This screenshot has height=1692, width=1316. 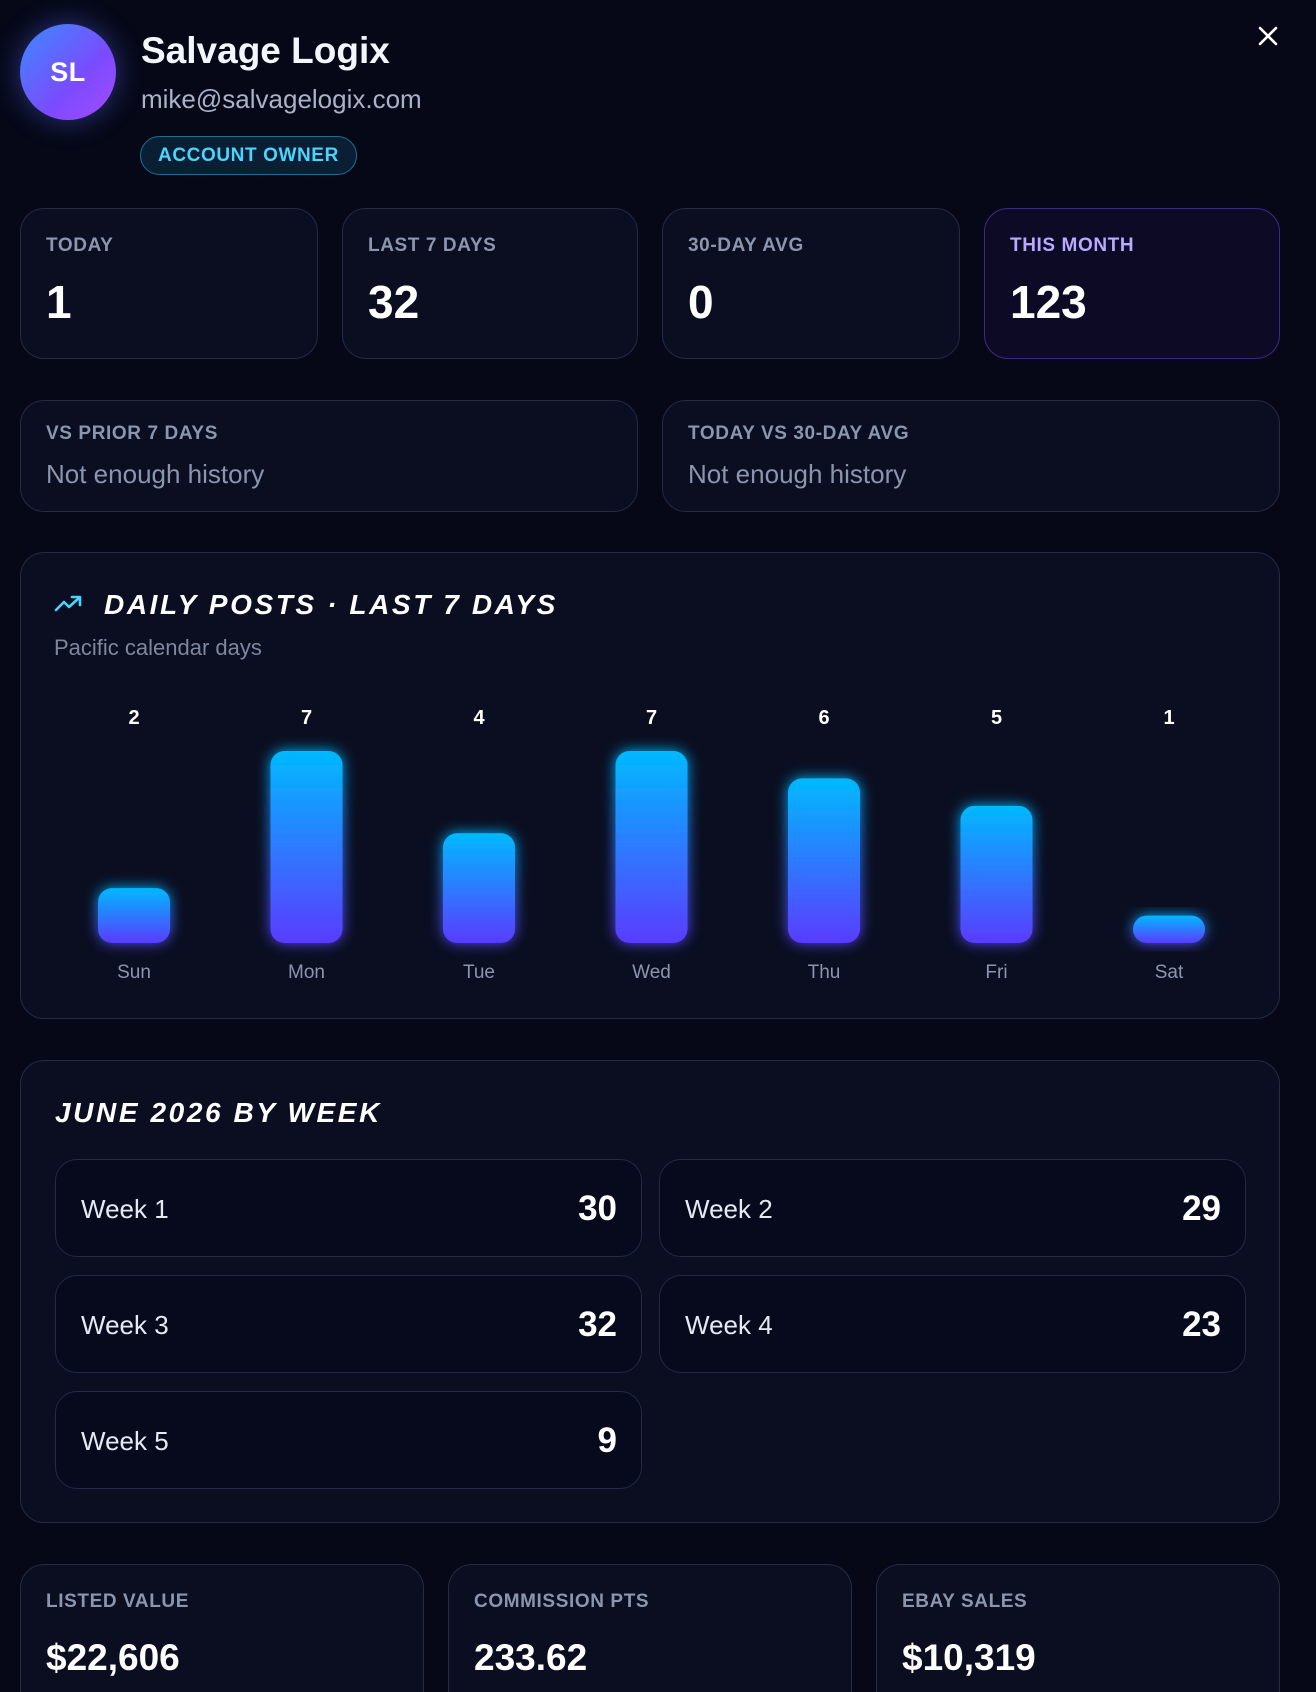 What do you see at coordinates (479, 888) in the screenshot?
I see `bar-tue` at bounding box center [479, 888].